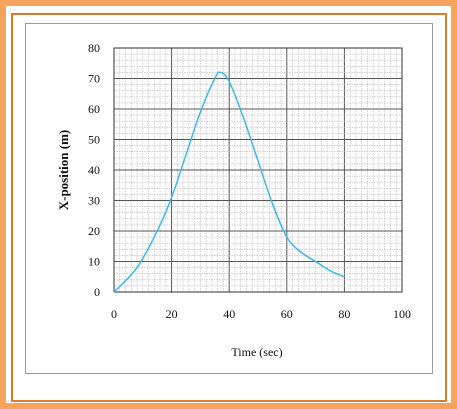  What do you see at coordinates (97, 292) in the screenshot?
I see `y-tick-label: 0` at bounding box center [97, 292].